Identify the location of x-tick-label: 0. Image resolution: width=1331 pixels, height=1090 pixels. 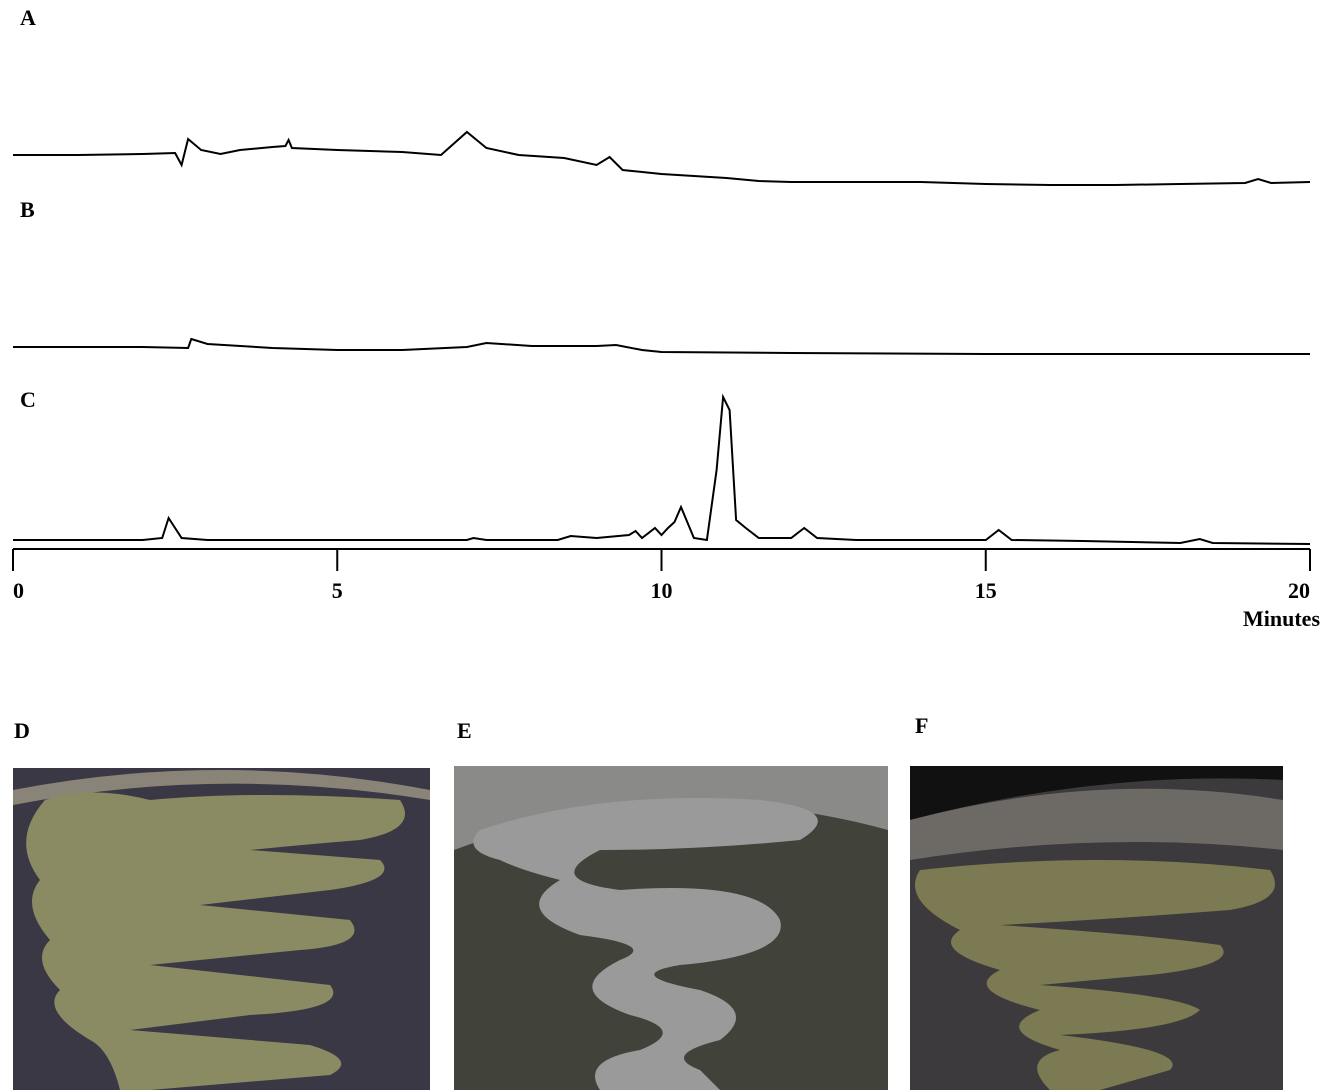
(18, 590).